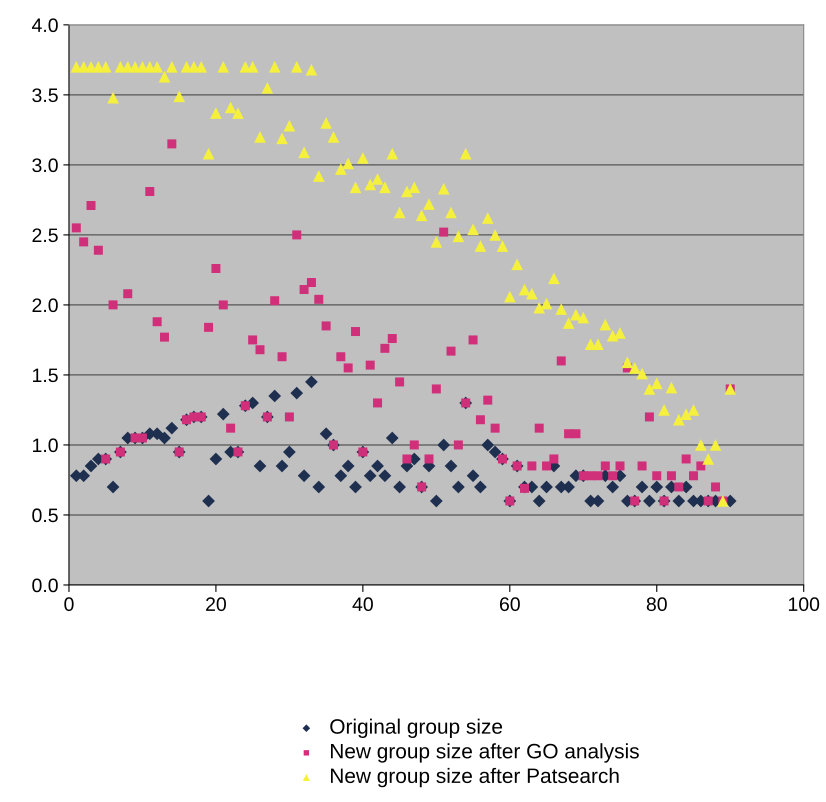 The image size is (826, 802). Describe the element at coordinates (416, 728) in the screenshot. I see `legend-label: Original group size` at that location.